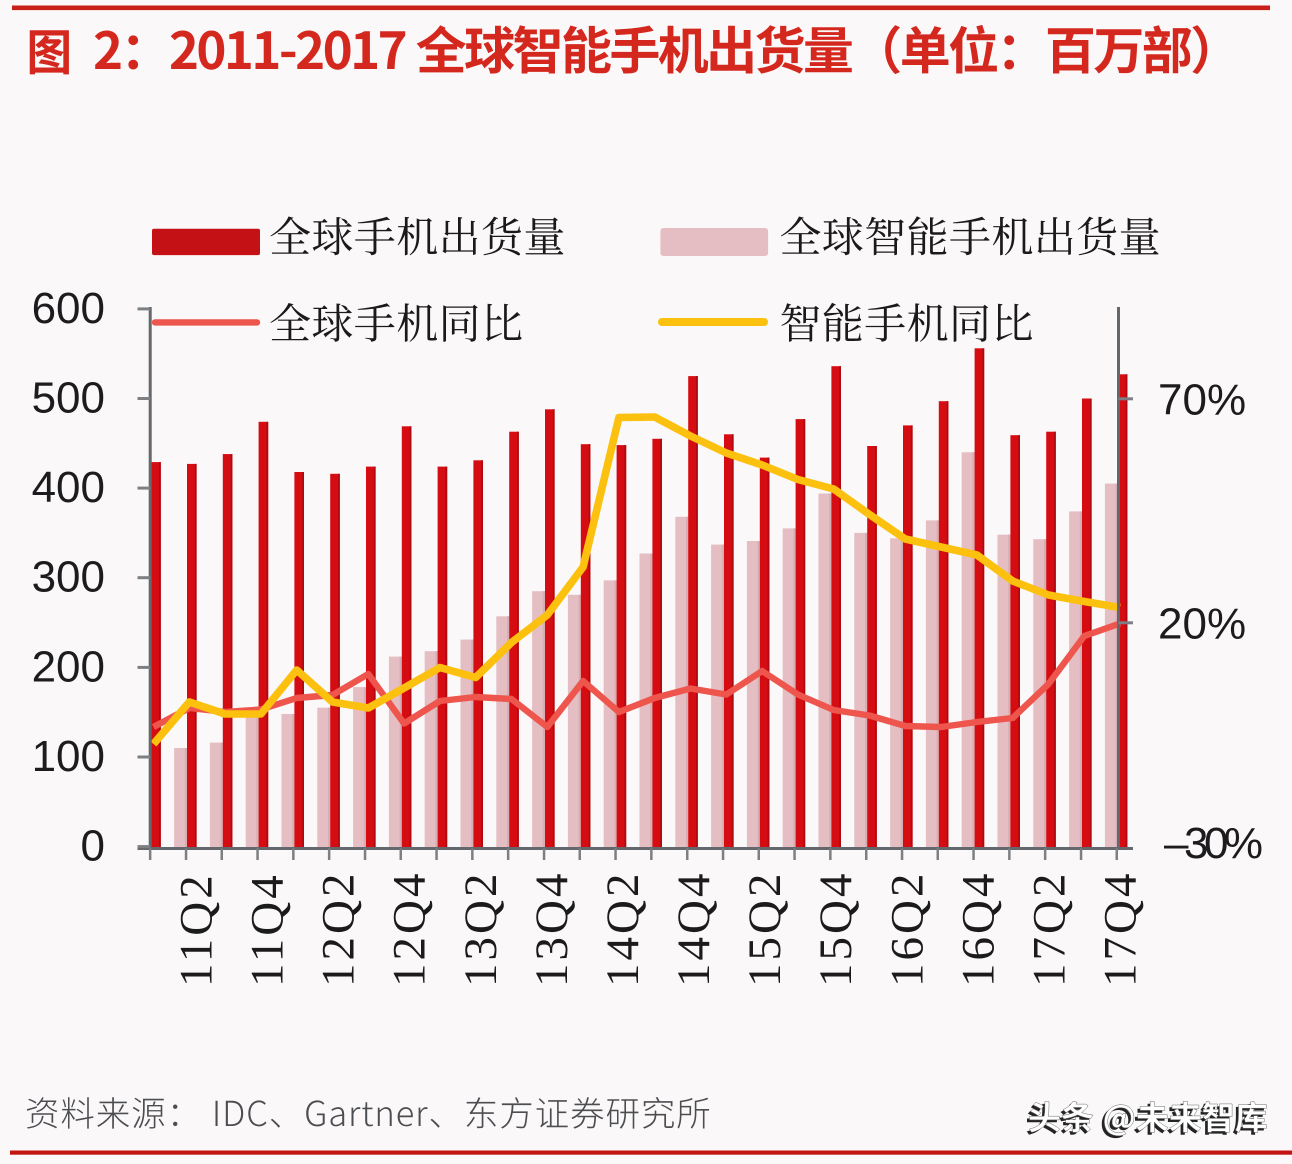 This screenshot has width=1292, height=1164. What do you see at coordinates (1202, 399) in the screenshot?
I see `svg-text: 70%` at bounding box center [1202, 399].